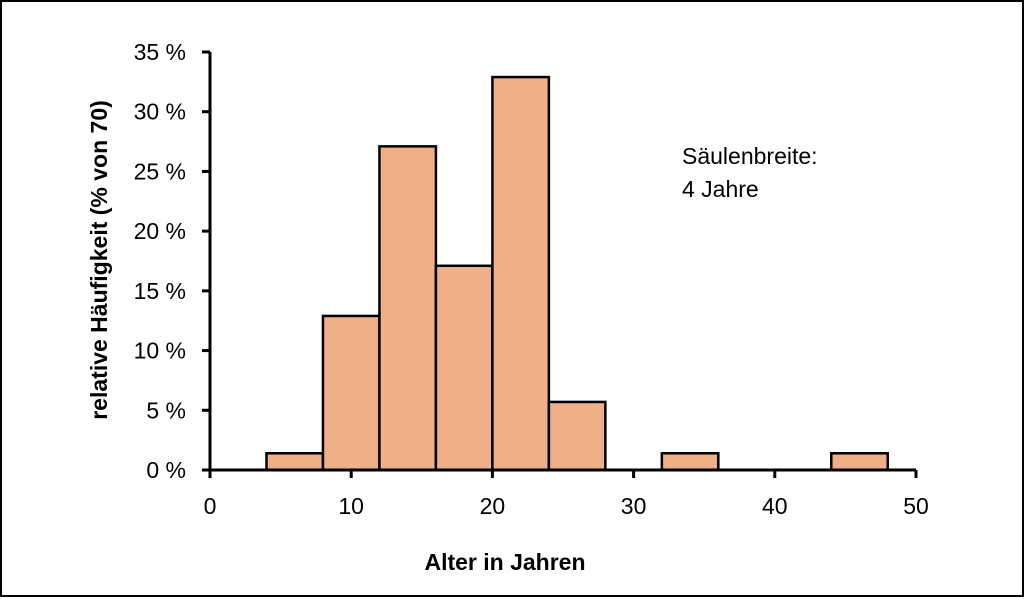  What do you see at coordinates (160, 291) in the screenshot?
I see `y-tick-label: 15 %` at bounding box center [160, 291].